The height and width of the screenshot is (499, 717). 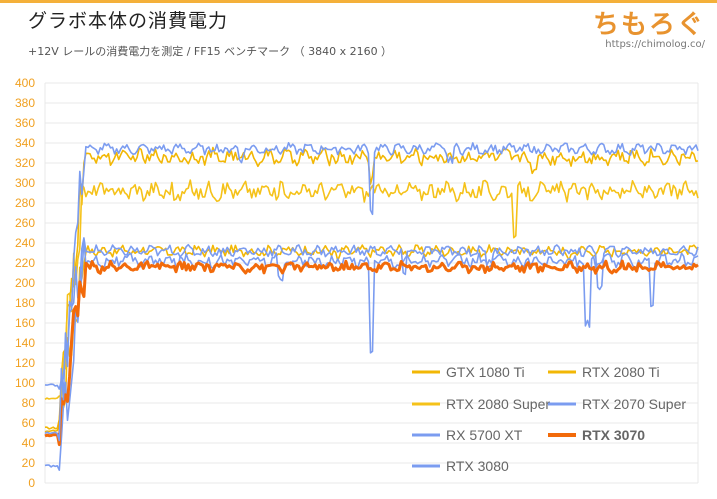 What do you see at coordinates (25, 83) in the screenshot?
I see `y-tick-label: 400` at bounding box center [25, 83].